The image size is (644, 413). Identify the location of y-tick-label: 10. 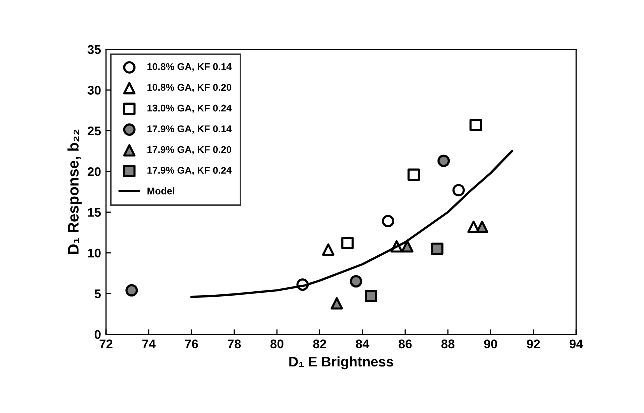
(94, 253).